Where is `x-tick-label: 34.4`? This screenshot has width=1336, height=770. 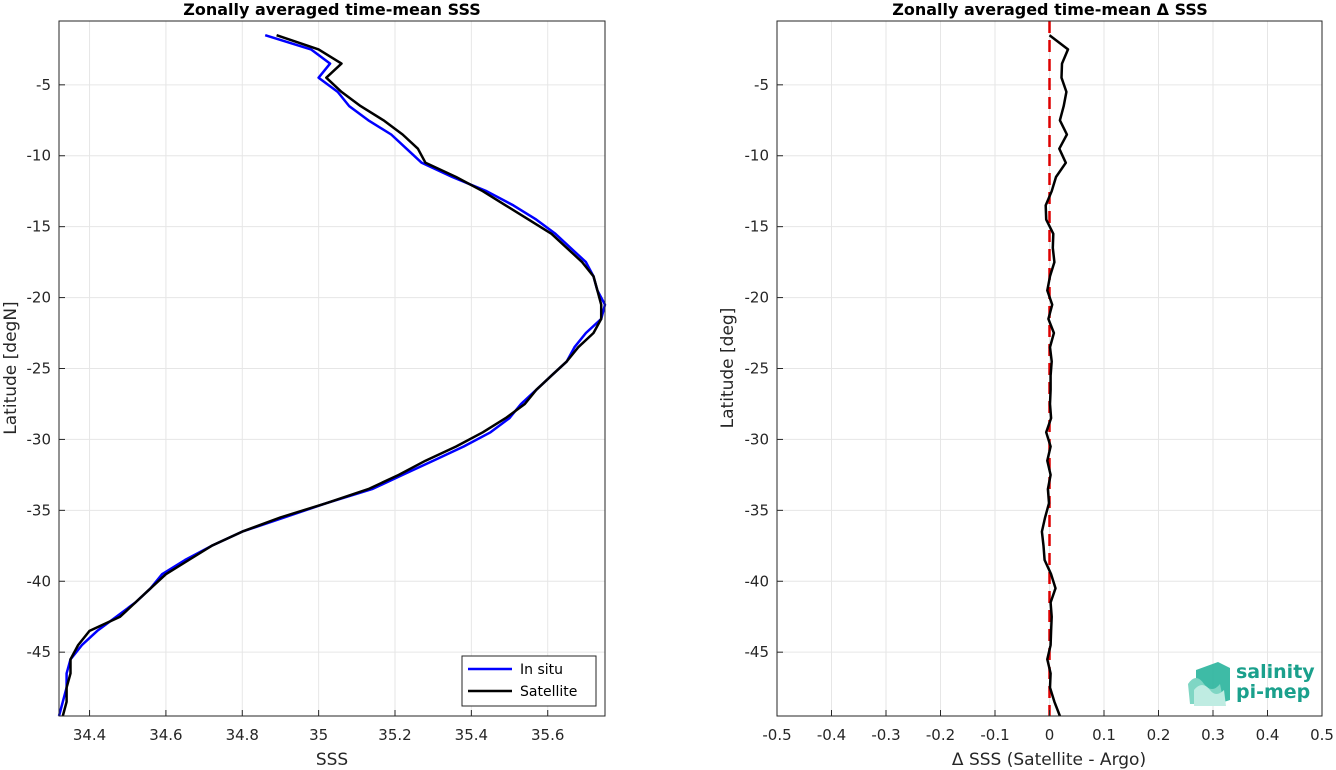 x-tick-label: 34.4 is located at coordinates (89, 735).